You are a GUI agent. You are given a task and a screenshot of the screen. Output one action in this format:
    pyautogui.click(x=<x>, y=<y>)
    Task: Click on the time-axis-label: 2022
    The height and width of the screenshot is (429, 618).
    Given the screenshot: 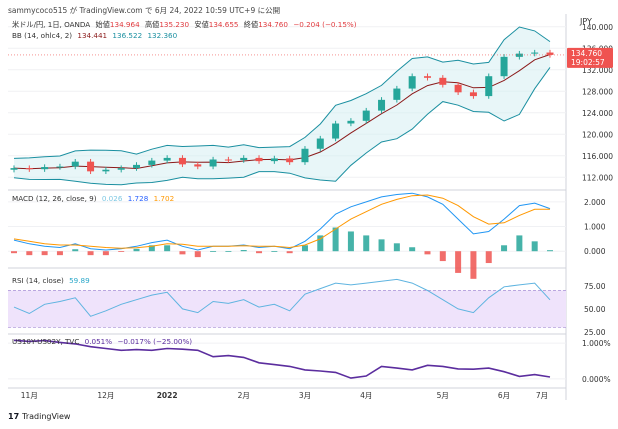 What is the action you would take?
    pyautogui.click(x=167, y=395)
    